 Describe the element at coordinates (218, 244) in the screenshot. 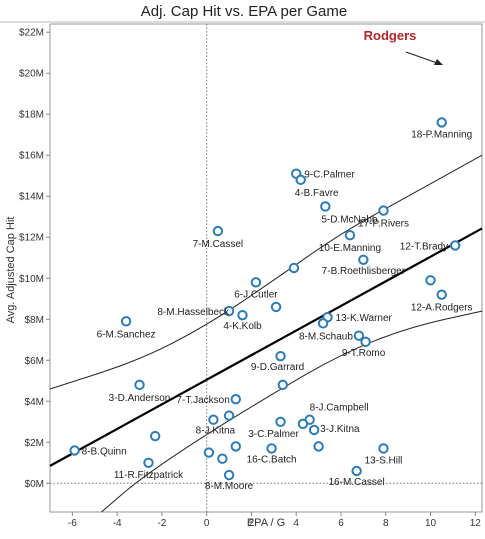

I see `point-label: 7-M.Cassel` at that location.